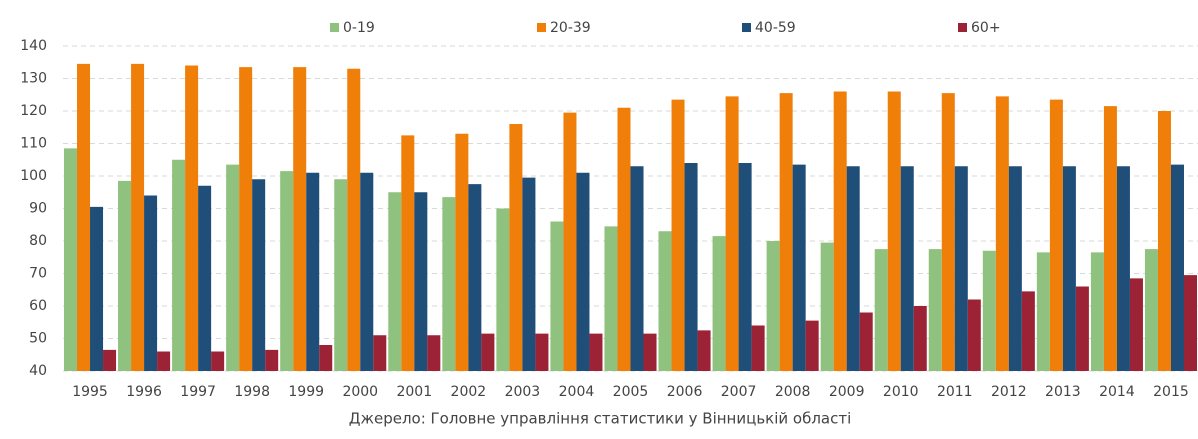 The width and height of the screenshot is (1198, 439). What do you see at coordinates (1117, 392) in the screenshot?
I see `x-tick-label: 2014` at bounding box center [1117, 392].